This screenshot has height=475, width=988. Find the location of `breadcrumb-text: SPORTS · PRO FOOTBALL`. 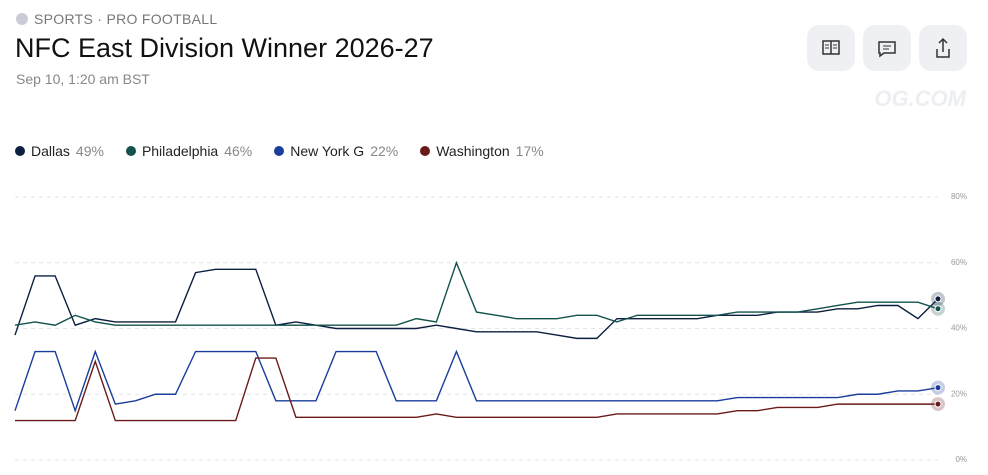

breadcrumb-text: SPORTS · PRO FOOTBALL is located at coordinates (126, 19).